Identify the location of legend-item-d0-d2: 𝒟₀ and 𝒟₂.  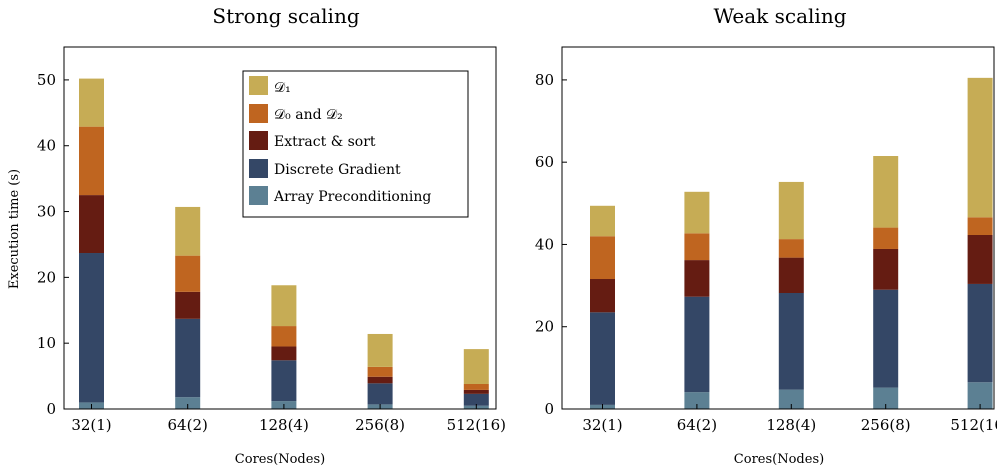
(296, 113).